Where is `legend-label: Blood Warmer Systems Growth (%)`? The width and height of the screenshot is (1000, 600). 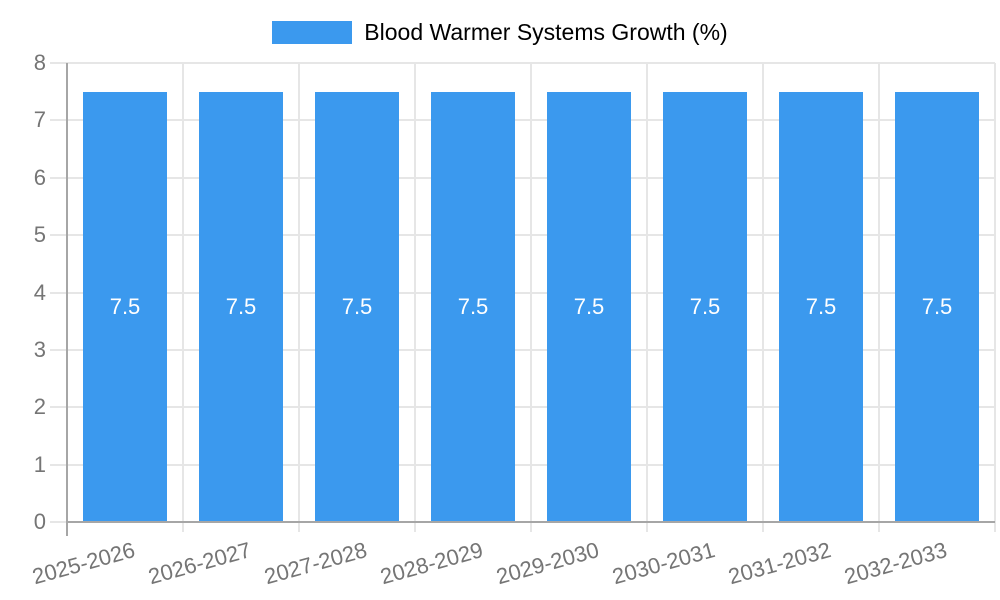 legend-label: Blood Warmer Systems Growth (%) is located at coordinates (546, 32).